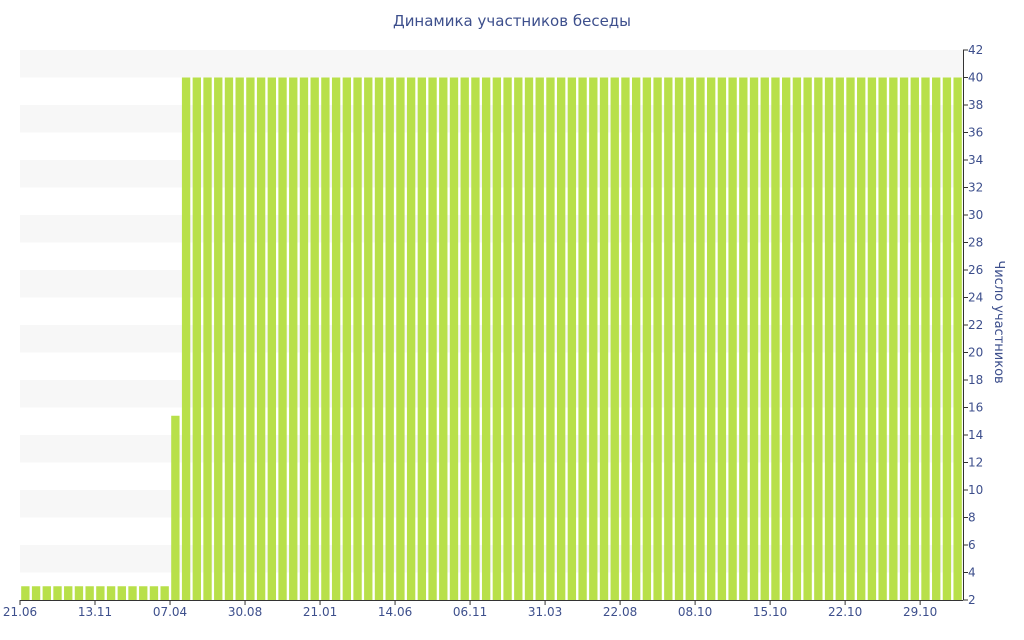 The width and height of the screenshot is (1024, 640). Describe the element at coordinates (95, 612) in the screenshot. I see `x-tick-label: 13.11` at that location.